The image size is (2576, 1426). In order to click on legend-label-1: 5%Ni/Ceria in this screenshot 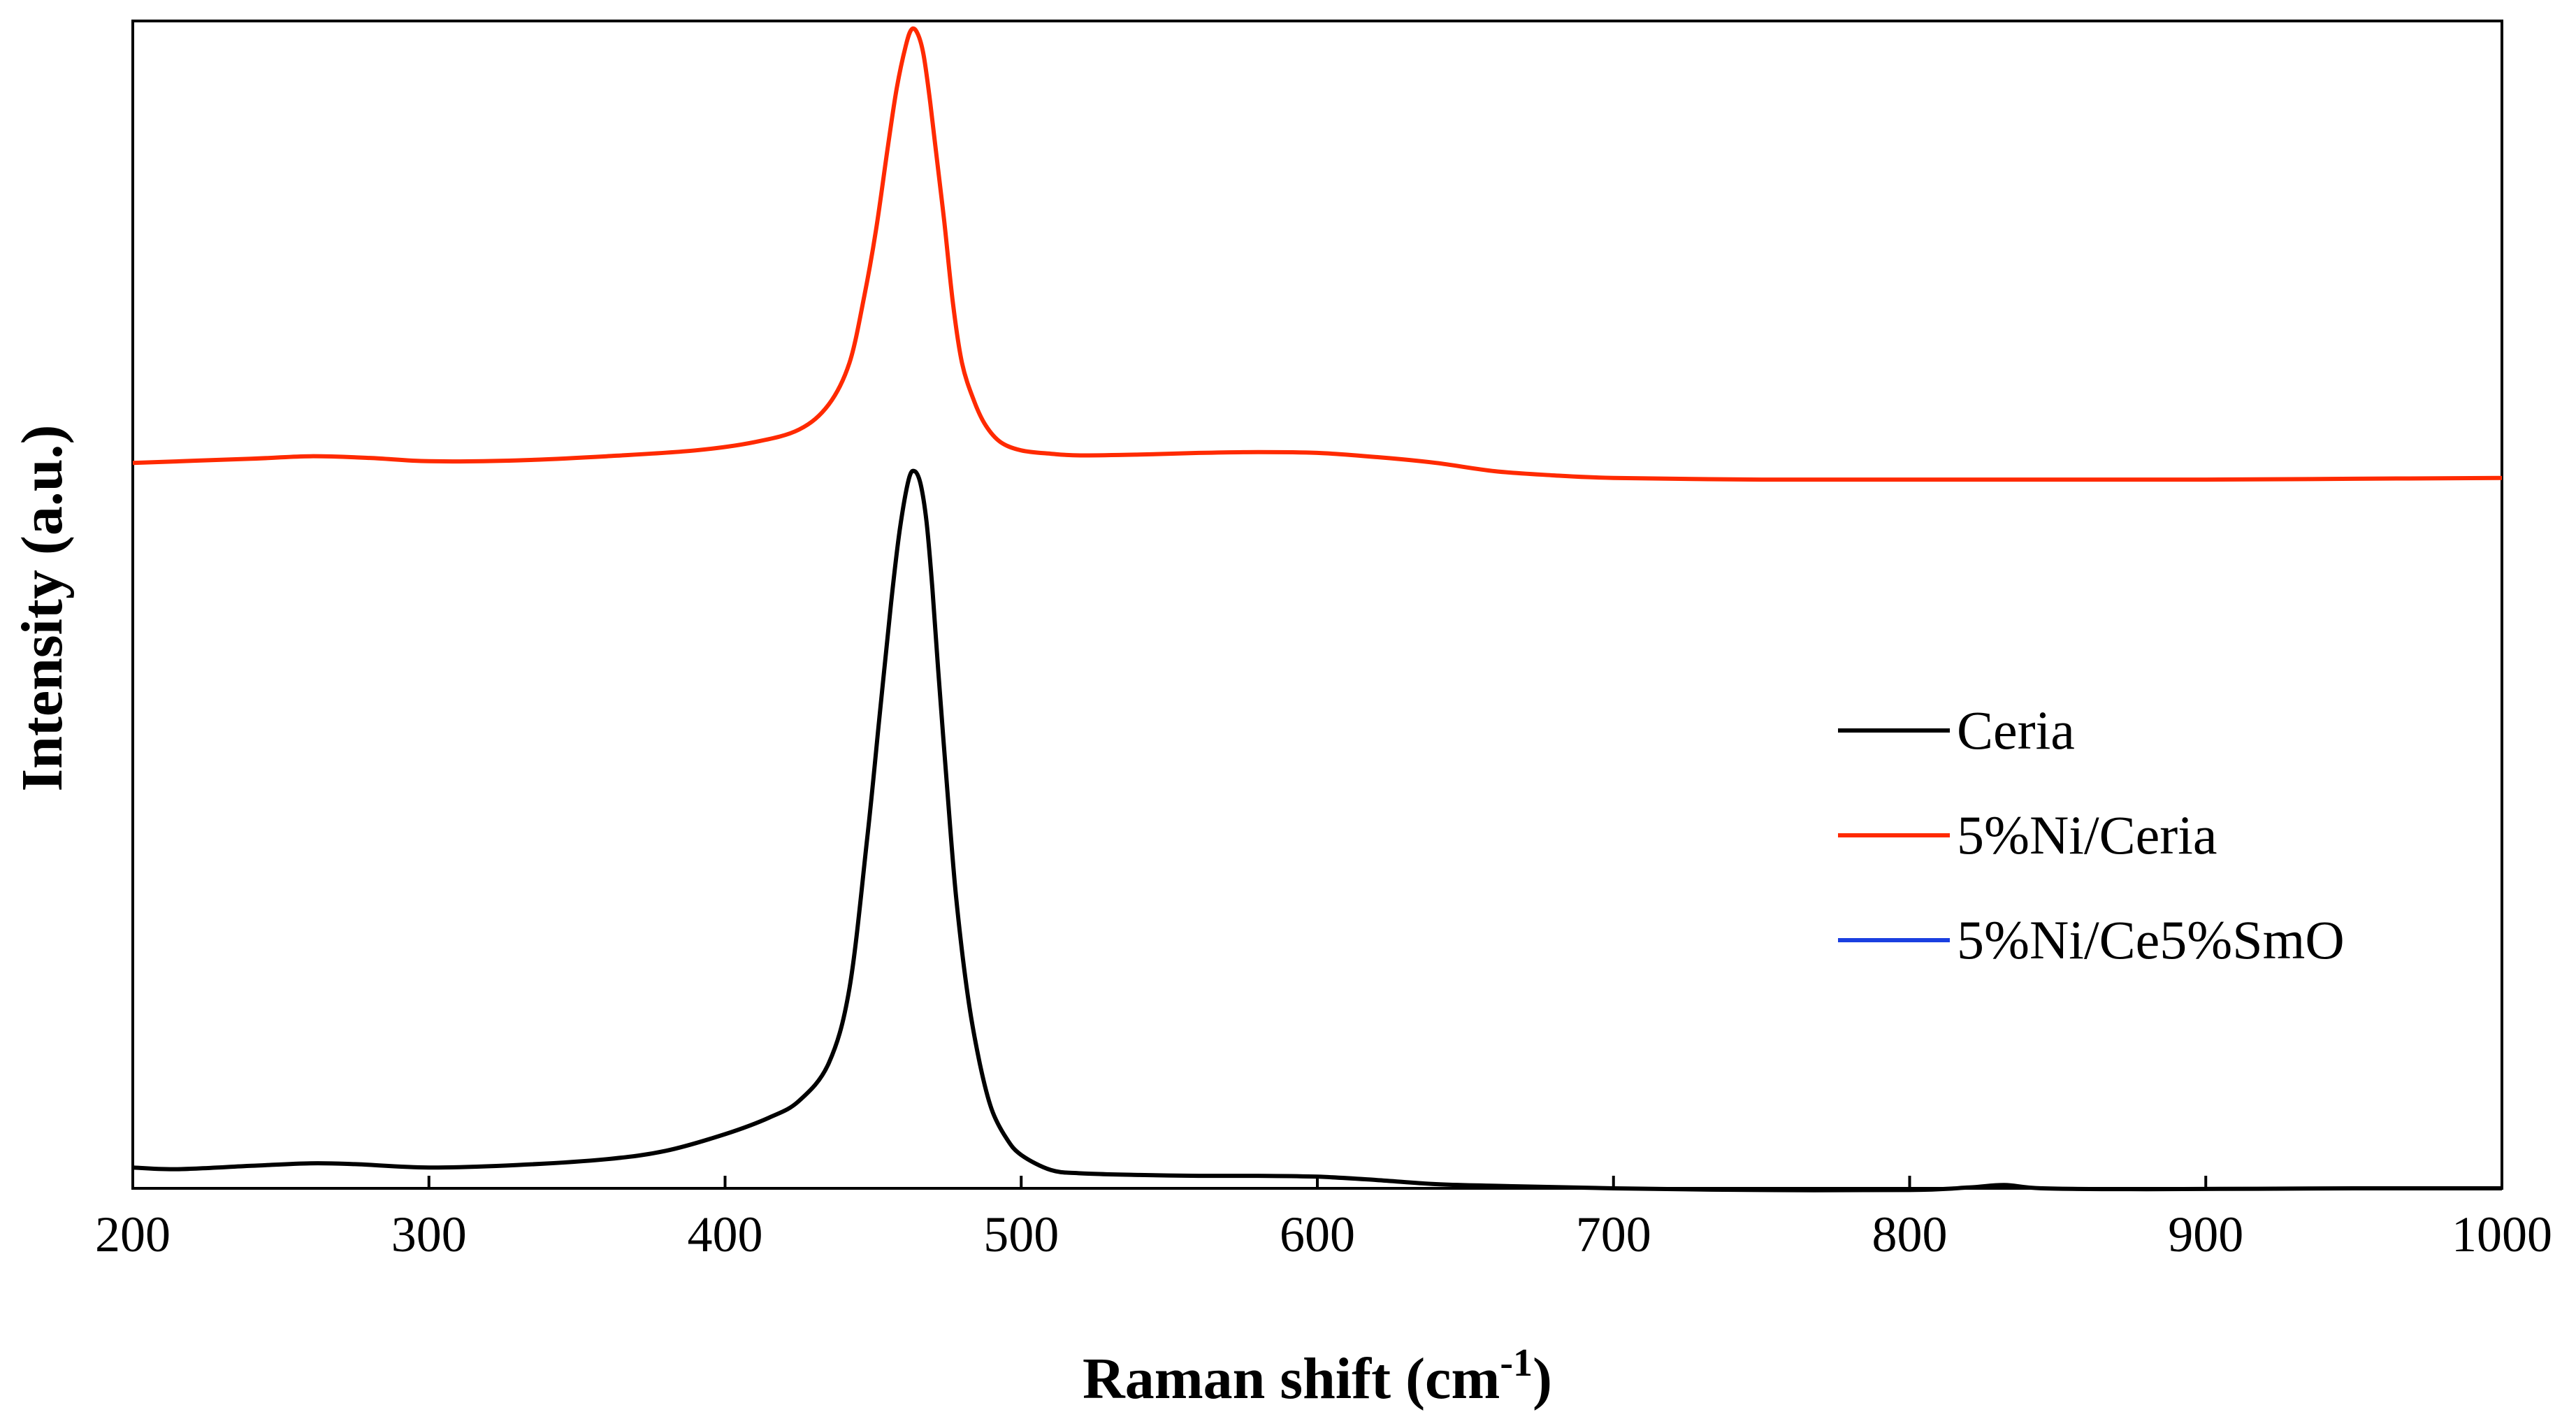, I will do `click(2087, 835)`.